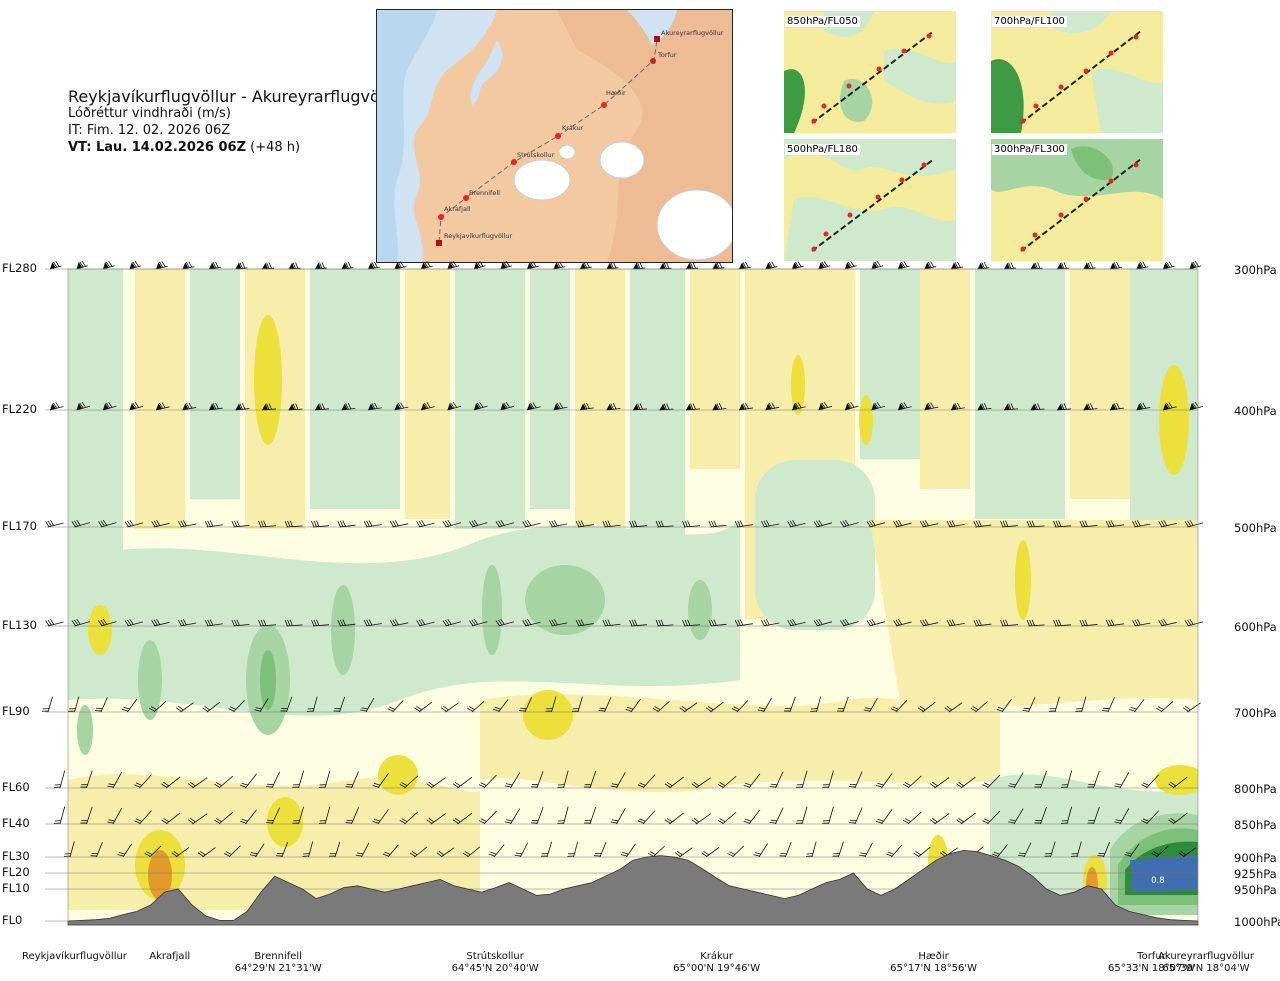 The width and height of the screenshot is (1280, 981). What do you see at coordinates (457, 209) in the screenshot?
I see `map-label-akrafjall: Akrafjall` at bounding box center [457, 209].